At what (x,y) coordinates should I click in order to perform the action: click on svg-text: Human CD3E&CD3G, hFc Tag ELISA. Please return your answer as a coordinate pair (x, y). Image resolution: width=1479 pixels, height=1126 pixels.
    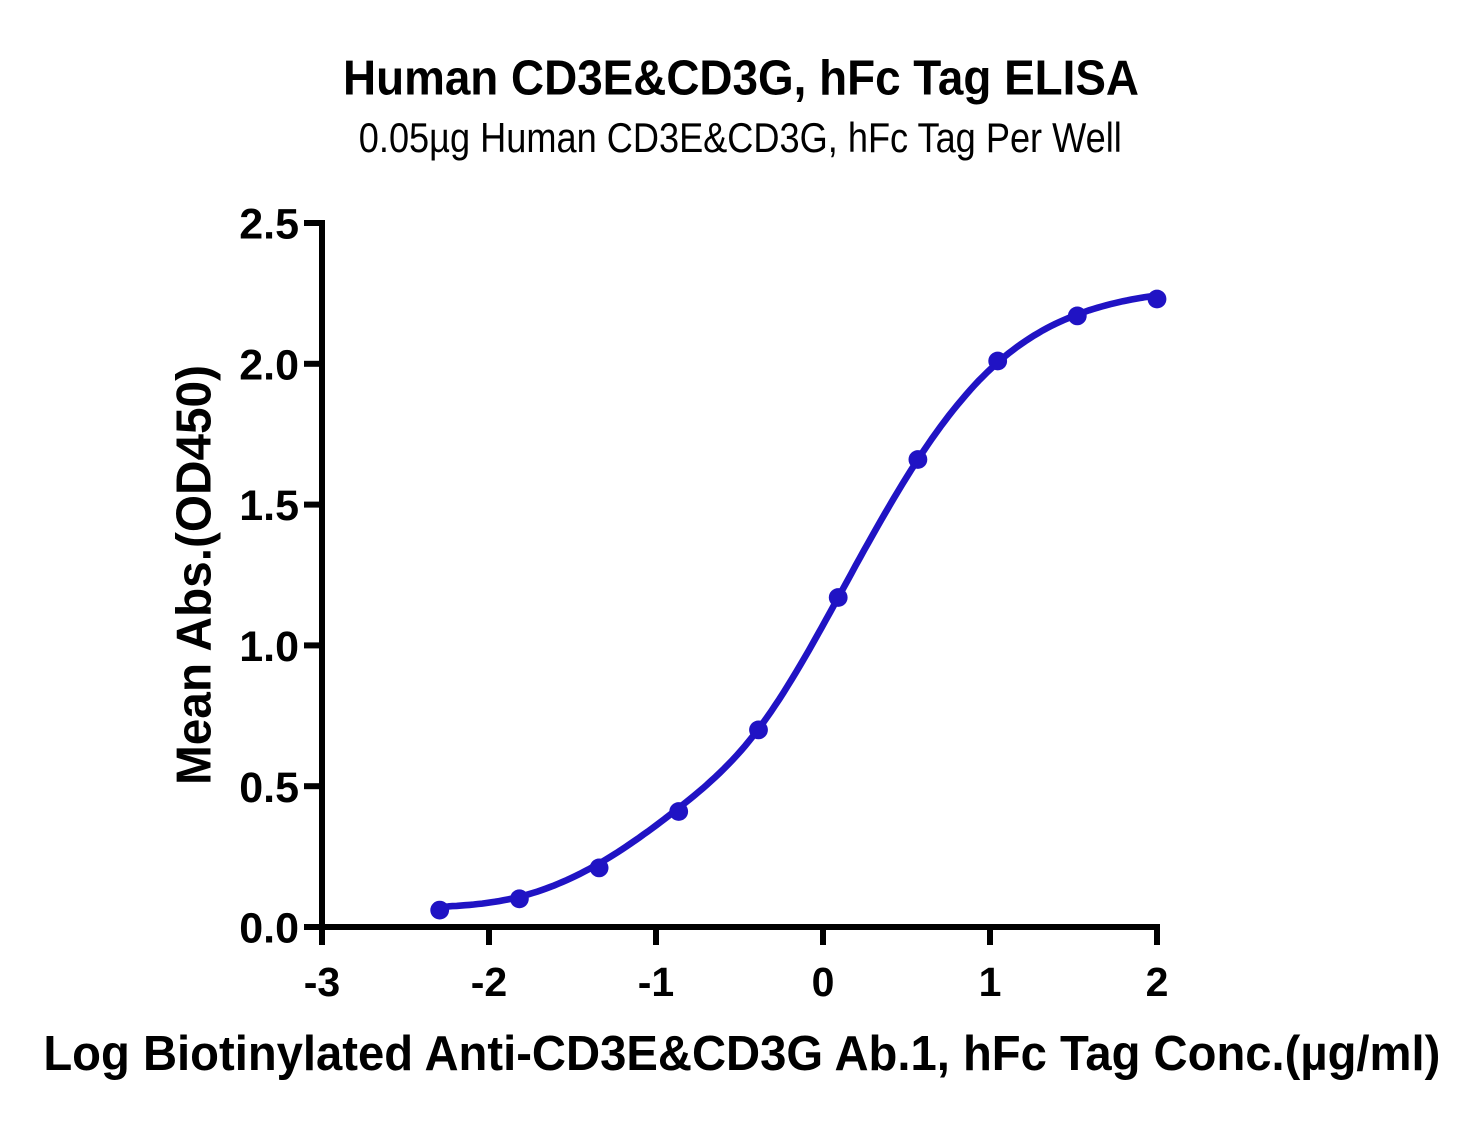
    Looking at the image, I should click on (741, 77).